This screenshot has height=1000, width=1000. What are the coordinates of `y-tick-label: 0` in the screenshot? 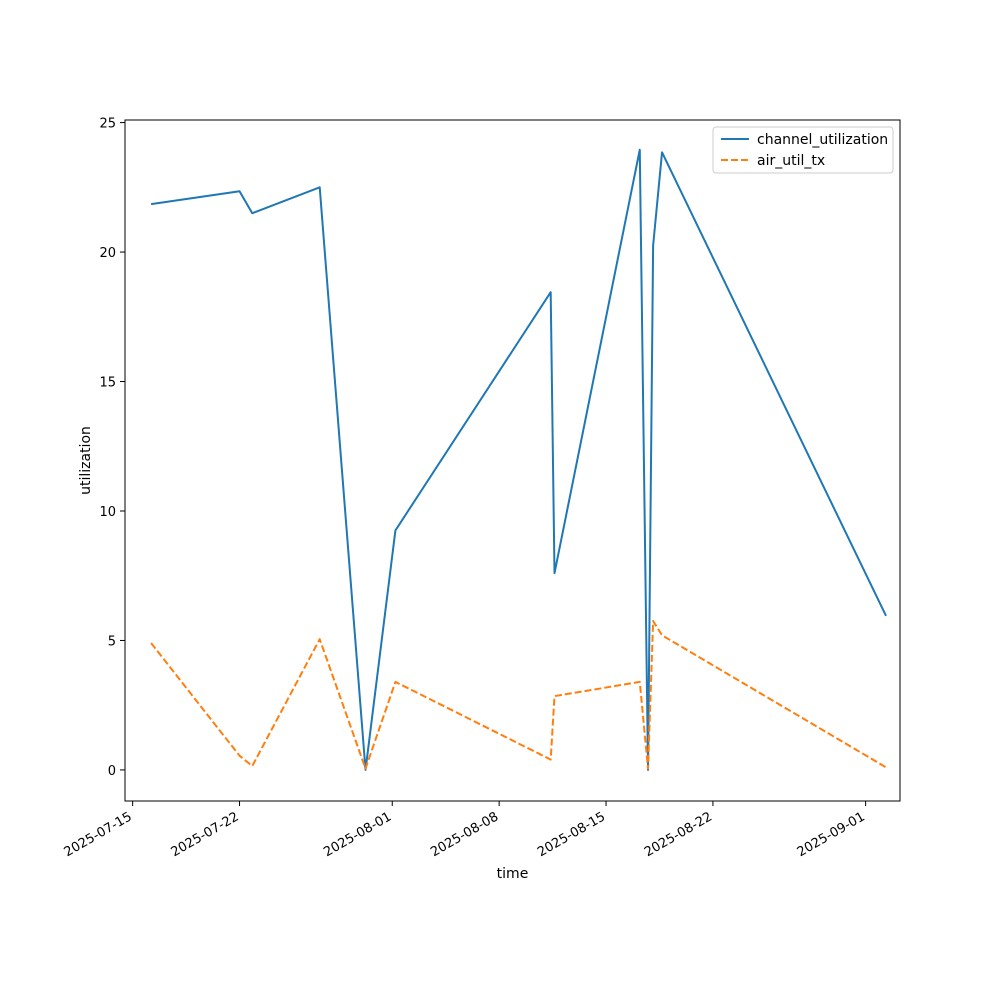 It's located at (112, 771).